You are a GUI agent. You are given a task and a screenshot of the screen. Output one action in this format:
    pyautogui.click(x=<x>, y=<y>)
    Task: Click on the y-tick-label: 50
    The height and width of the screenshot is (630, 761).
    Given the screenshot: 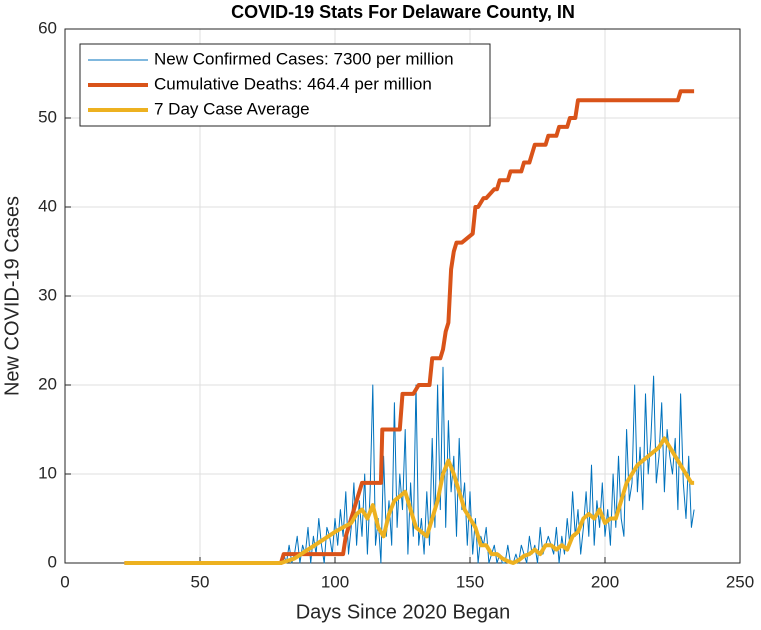 What is the action you would take?
    pyautogui.click(x=47, y=116)
    